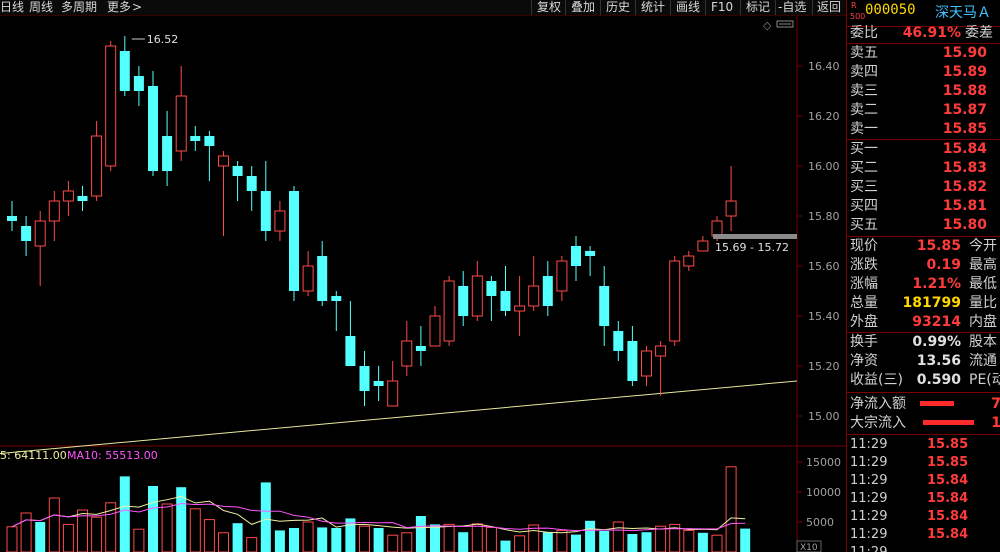 The width and height of the screenshot is (1000, 552). What do you see at coordinates (618, 7) in the screenshot?
I see `history-button: 历史` at bounding box center [618, 7].